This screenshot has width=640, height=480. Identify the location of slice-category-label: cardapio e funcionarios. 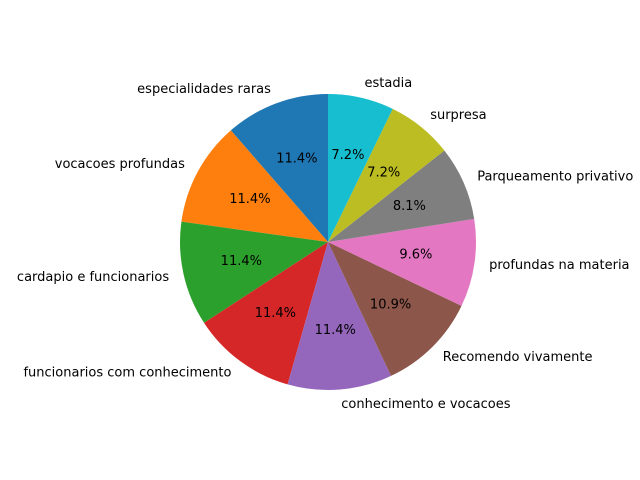
(93, 277).